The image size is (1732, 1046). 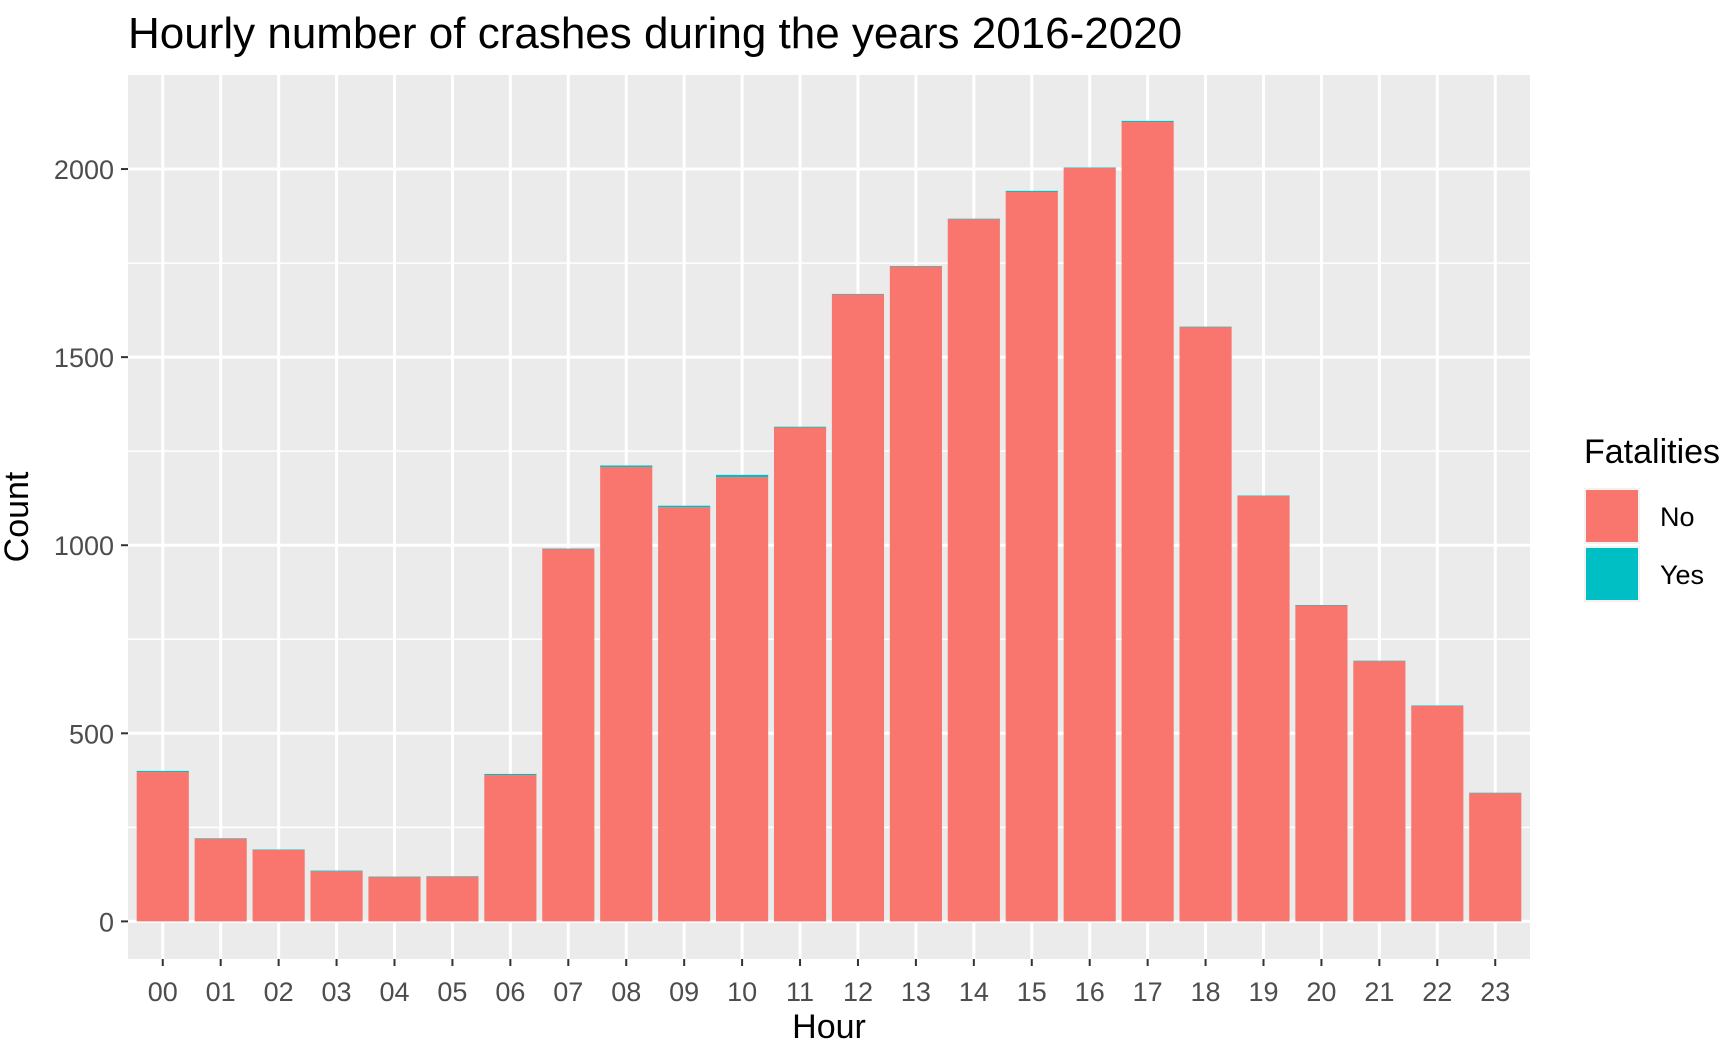 What do you see at coordinates (916, 992) in the screenshot?
I see `x-tick-label: 13` at bounding box center [916, 992].